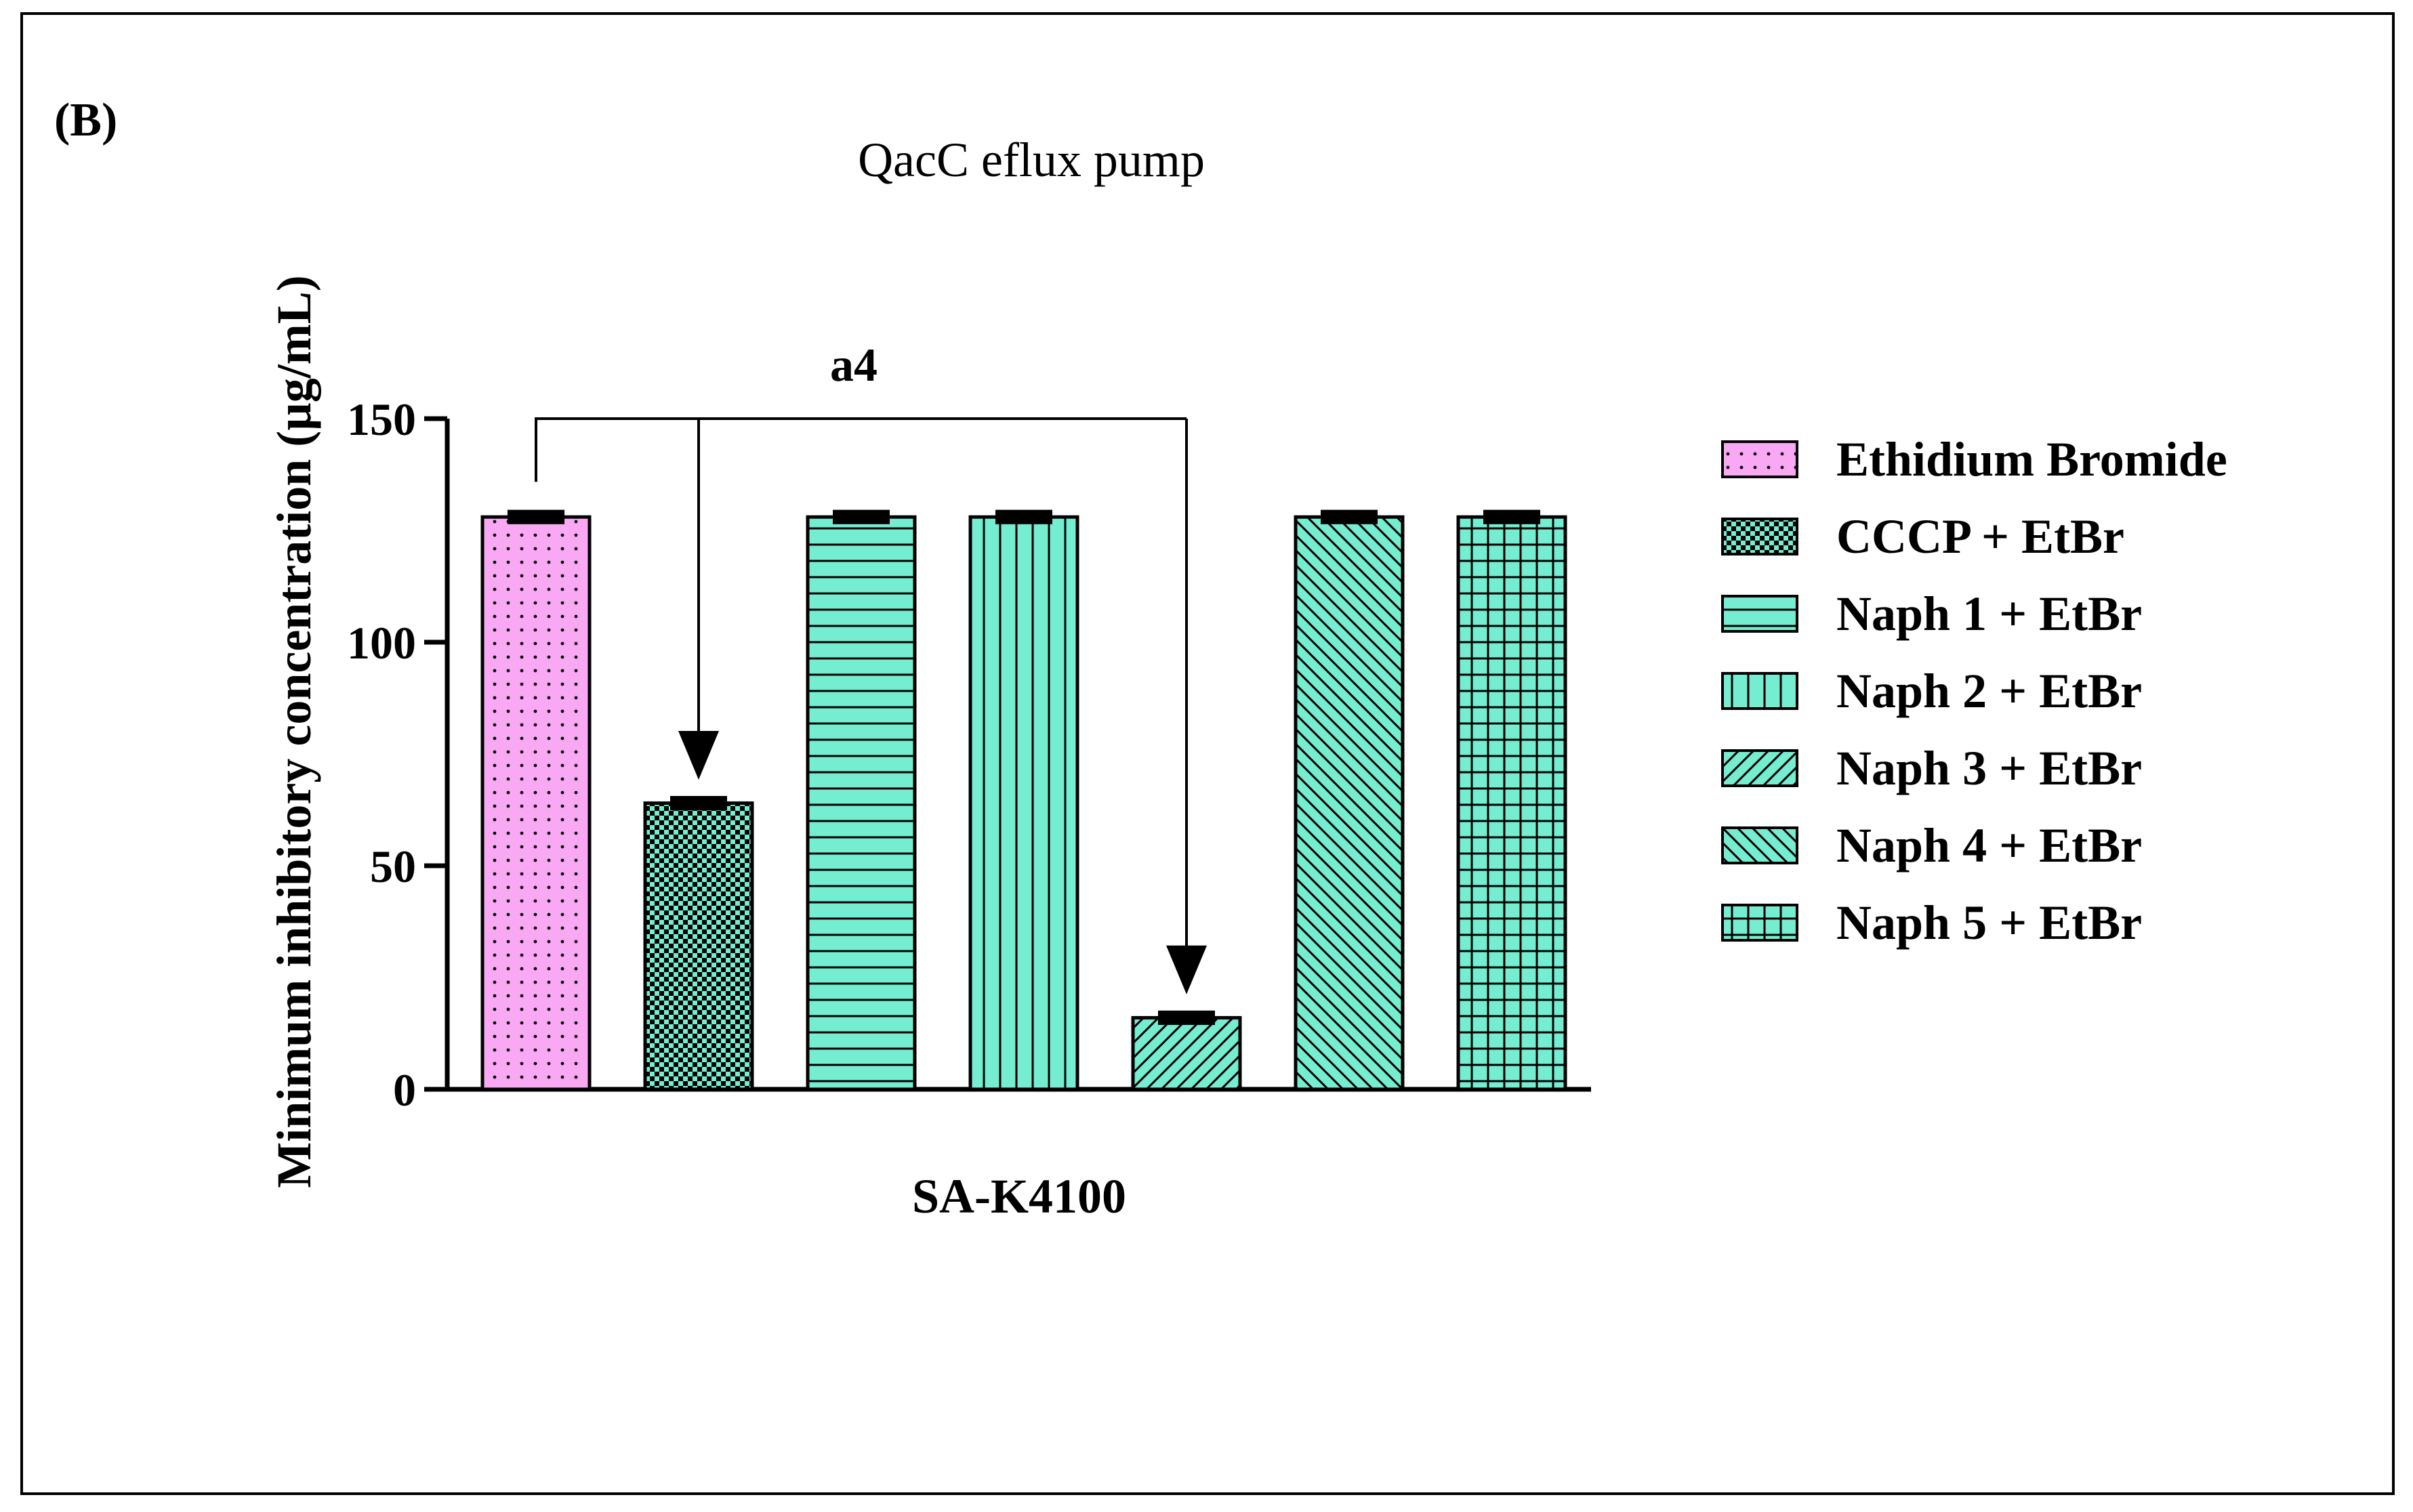 This screenshot has height=1512, width=2413. What do you see at coordinates (404, 1090) in the screenshot?
I see `y-tick-label: 0` at bounding box center [404, 1090].